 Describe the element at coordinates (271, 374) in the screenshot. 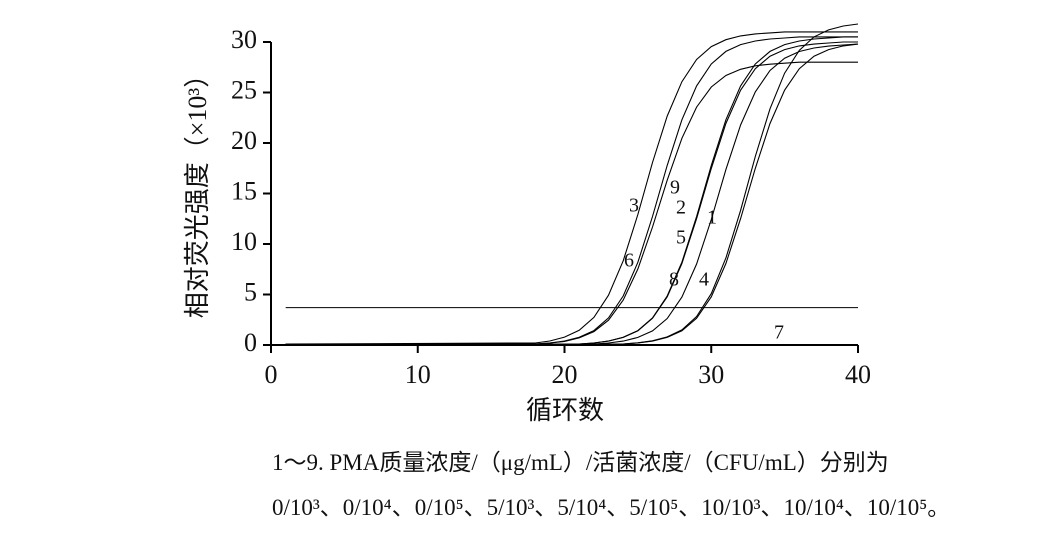

I see `x-tick-label: 0` at that location.